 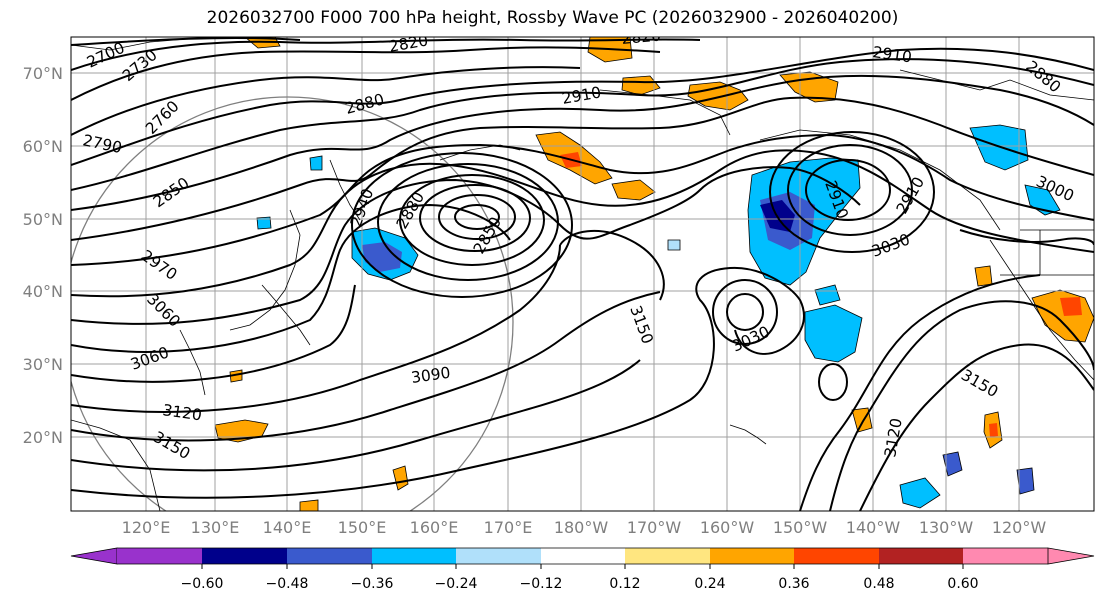 I want to click on colorbar-tick-label: −0.24, so click(x=456, y=584).